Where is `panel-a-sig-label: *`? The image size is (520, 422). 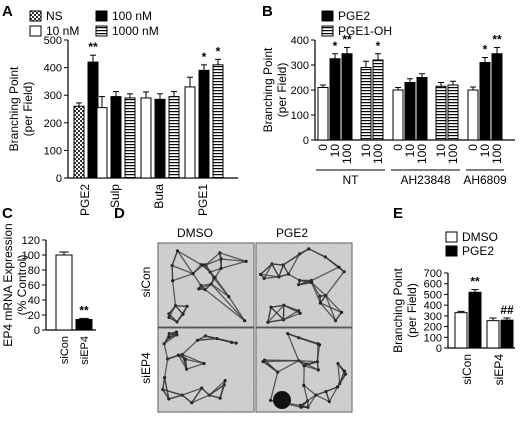 panel-a-sig-label: * is located at coordinates (204, 57).